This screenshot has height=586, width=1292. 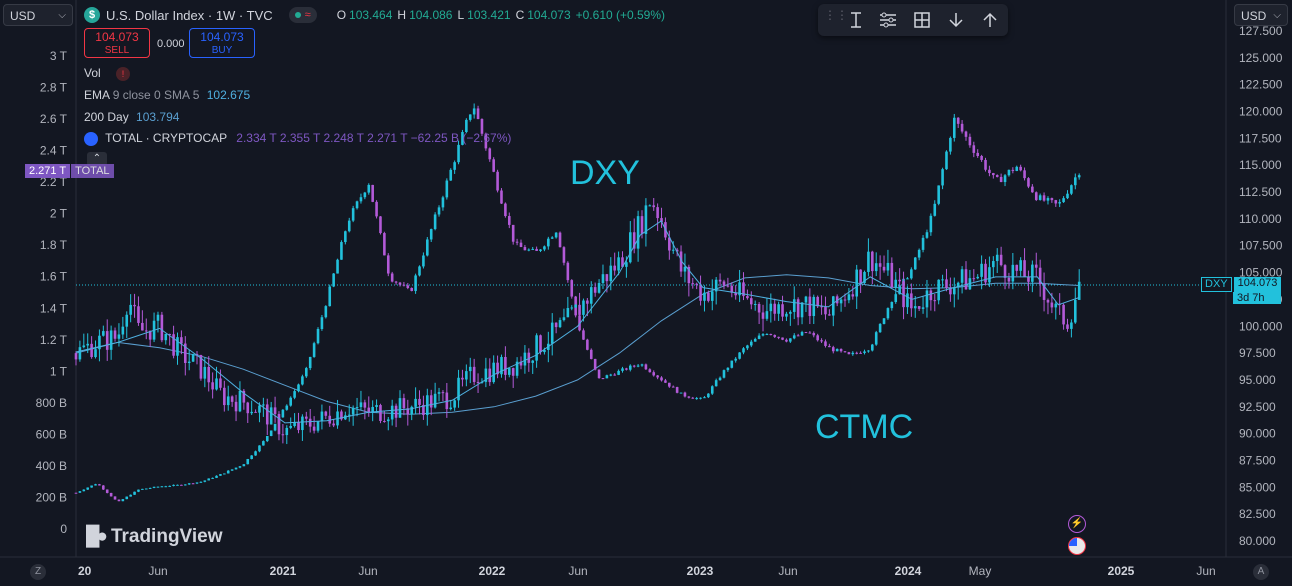 I want to click on day200-label: 200 Day, so click(x=106, y=117).